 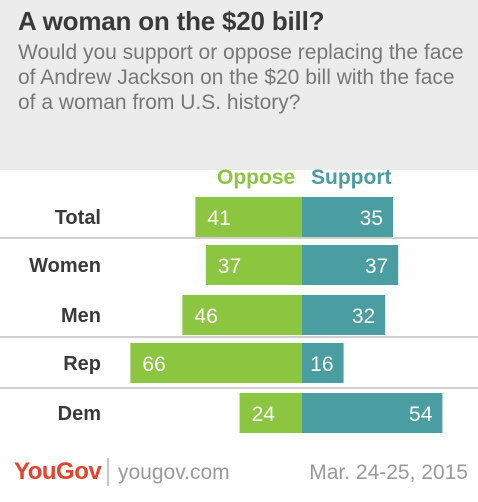 I want to click on category-label: Rep, so click(x=82, y=364).